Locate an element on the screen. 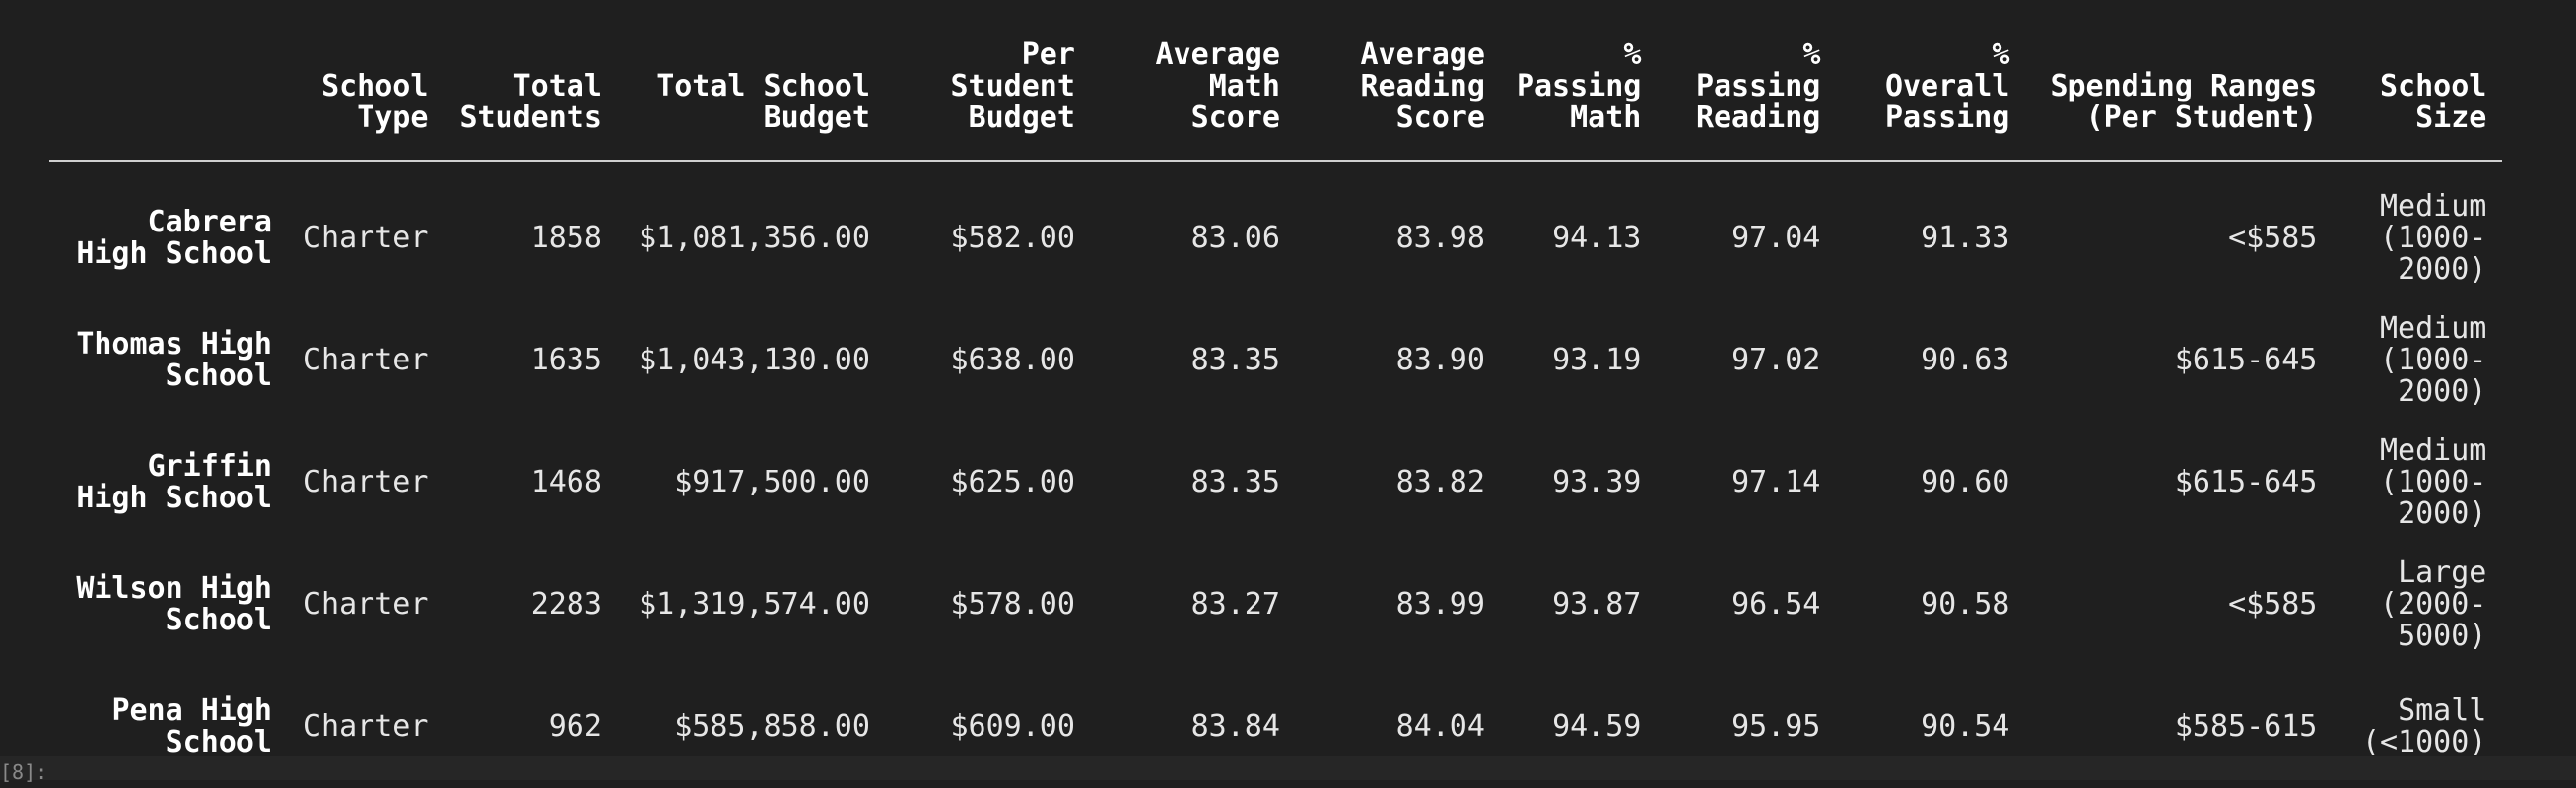 The width and height of the screenshot is (2576, 788). cell-total-budget: $1,319,574.00 is located at coordinates (754, 604).